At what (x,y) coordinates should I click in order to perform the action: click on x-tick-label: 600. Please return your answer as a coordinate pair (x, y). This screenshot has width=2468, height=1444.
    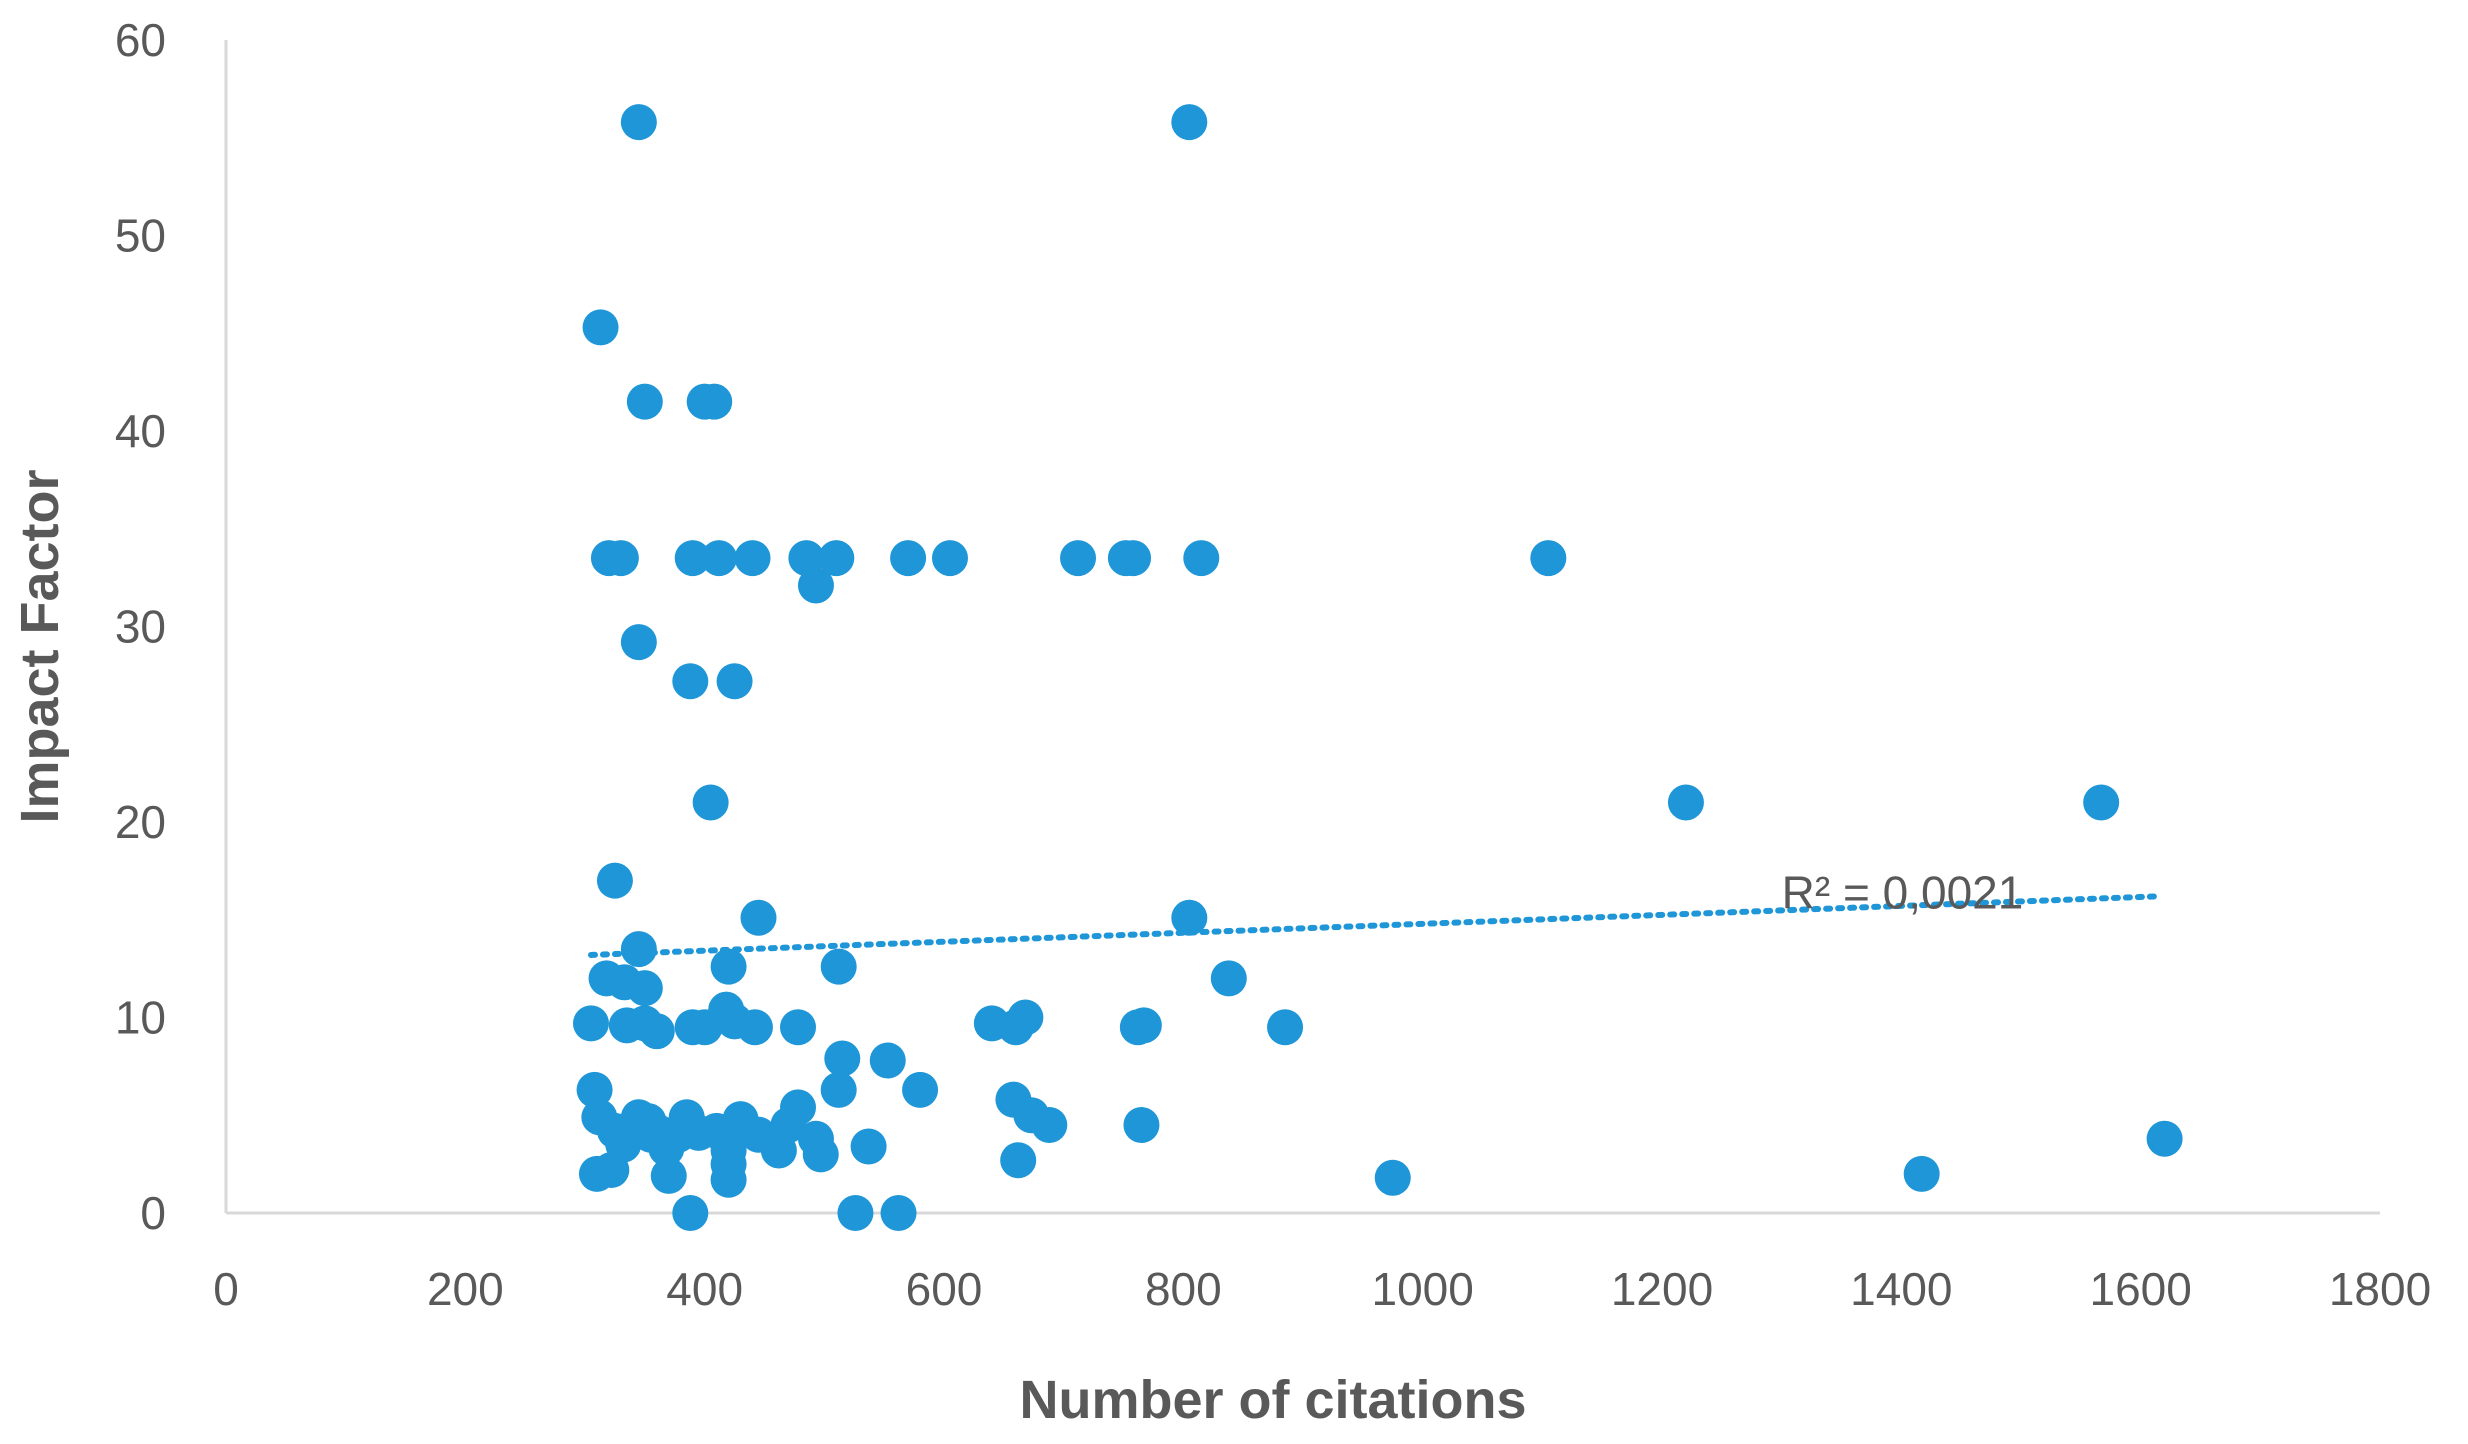
    Looking at the image, I should click on (944, 1289).